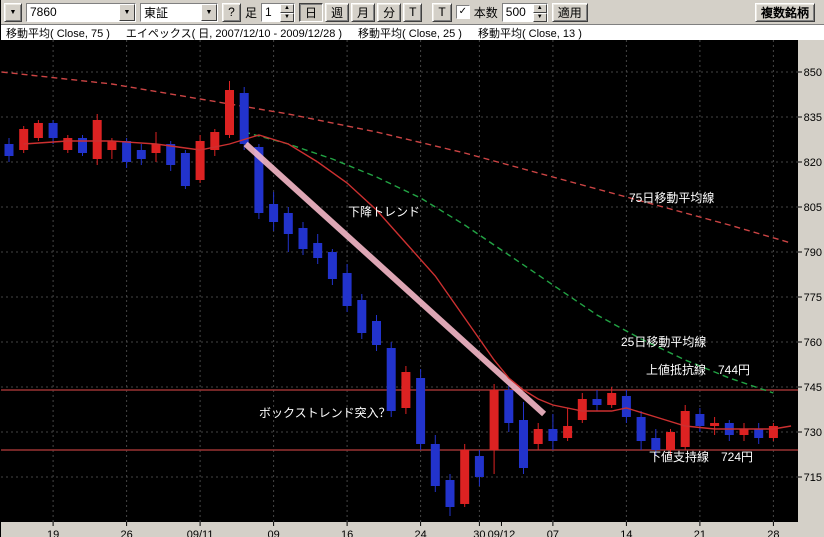 The height and width of the screenshot is (537, 824). Describe the element at coordinates (273, 533) in the screenshot. I see `svg-text: 09` at that location.